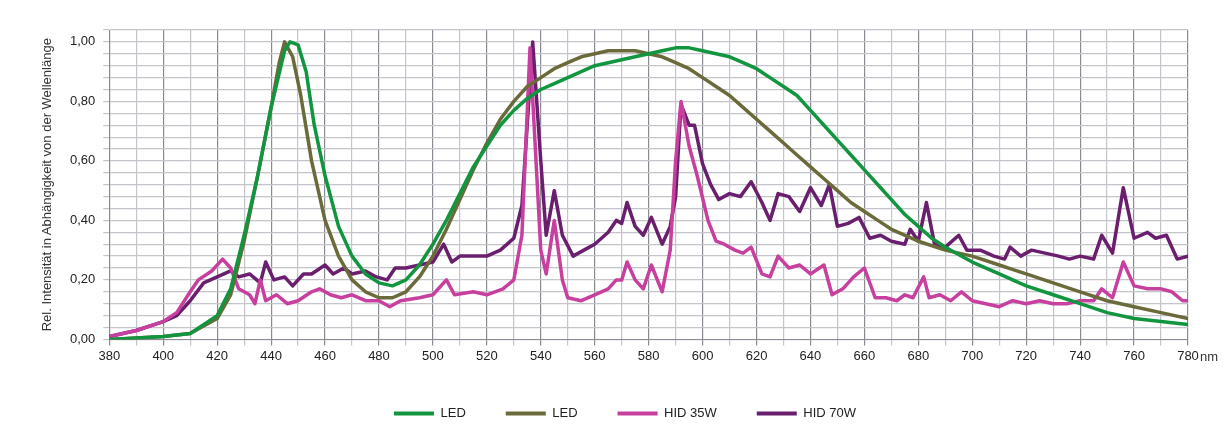  I want to click on x-tick-label: 480, so click(379, 355).